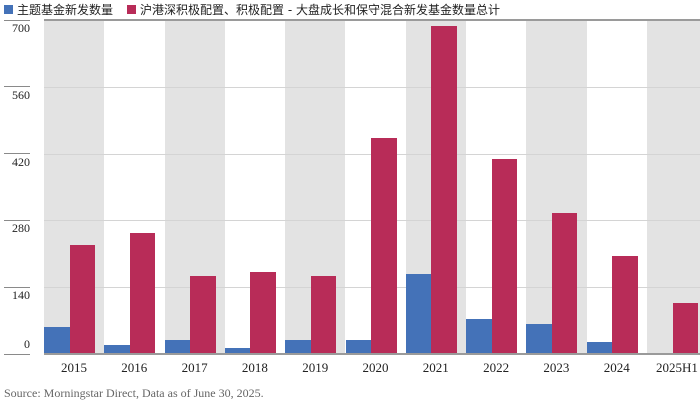 This screenshot has height=407, width=700. I want to click on column-band, so click(673, 187).